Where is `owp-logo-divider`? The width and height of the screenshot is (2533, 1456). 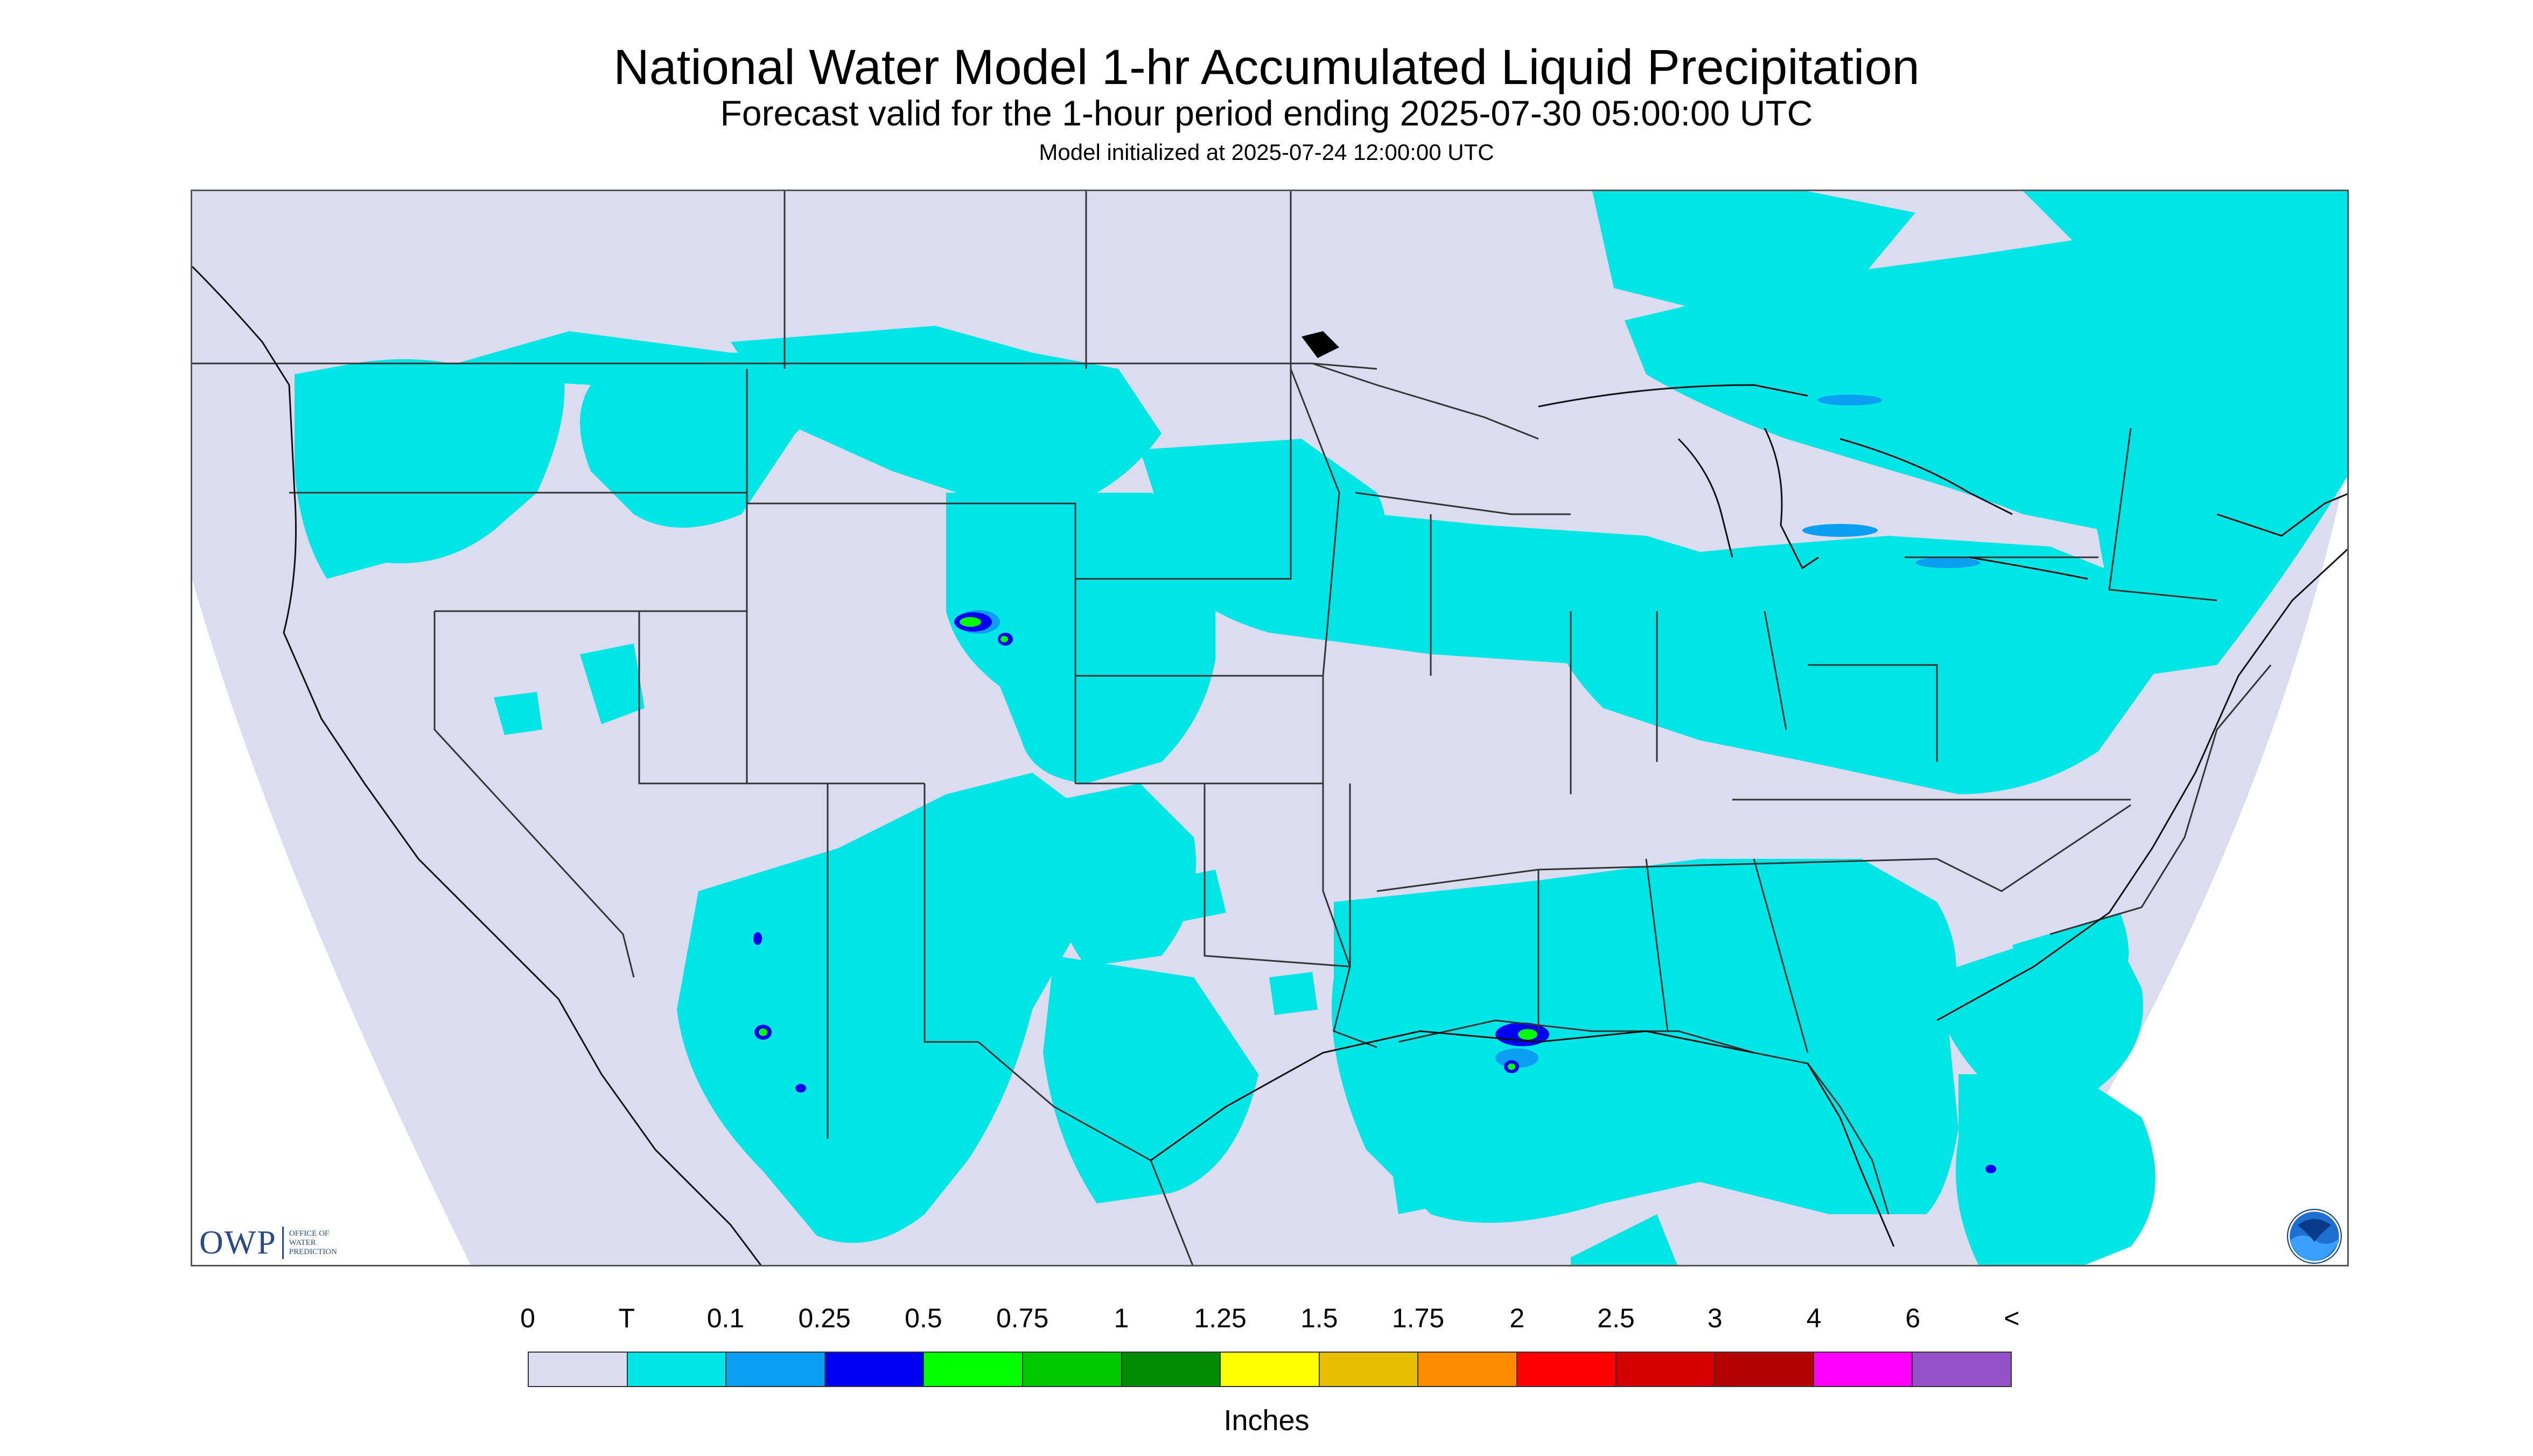
owp-logo-divider is located at coordinates (283, 1243).